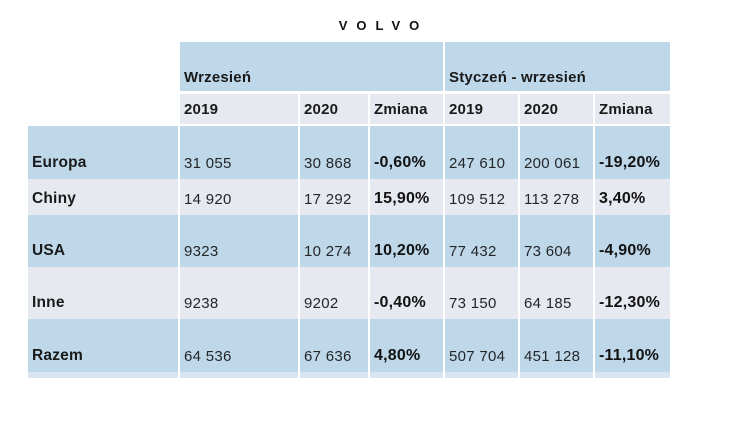  I want to click on partial-bottom-row, so click(349, 375).